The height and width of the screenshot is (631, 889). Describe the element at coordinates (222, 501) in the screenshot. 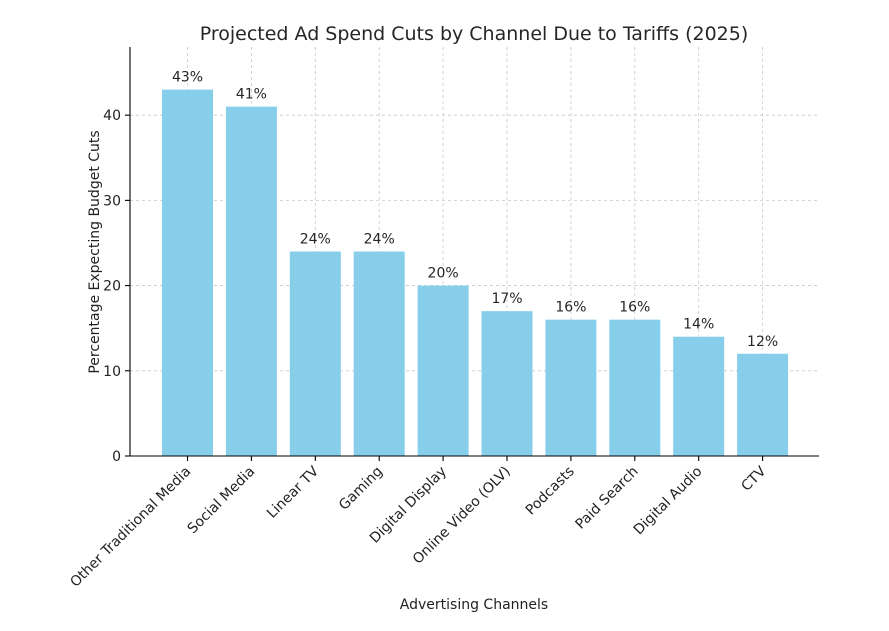

I see `x-tick-label: Social Media` at that location.